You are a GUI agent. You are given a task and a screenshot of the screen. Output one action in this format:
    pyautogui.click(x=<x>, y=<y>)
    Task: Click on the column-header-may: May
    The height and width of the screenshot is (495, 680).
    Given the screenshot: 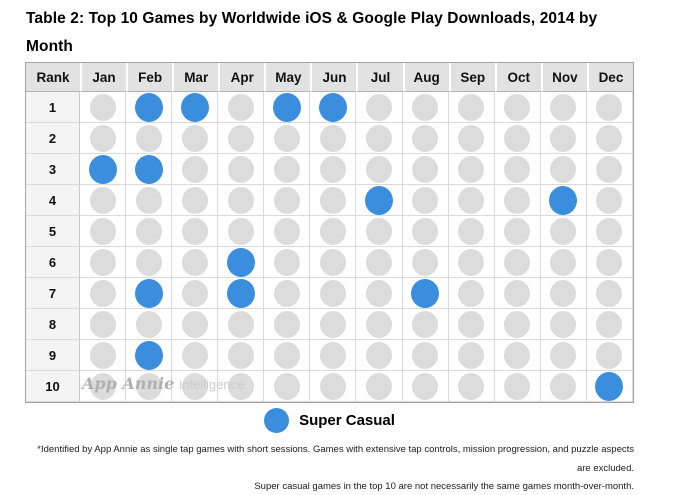 What is the action you would take?
    pyautogui.click(x=287, y=77)
    